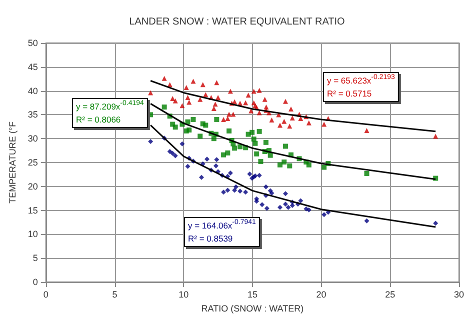 The height and width of the screenshot is (324, 474). What do you see at coordinates (33, 67) in the screenshot?
I see `y-tick-label: 45` at bounding box center [33, 67].